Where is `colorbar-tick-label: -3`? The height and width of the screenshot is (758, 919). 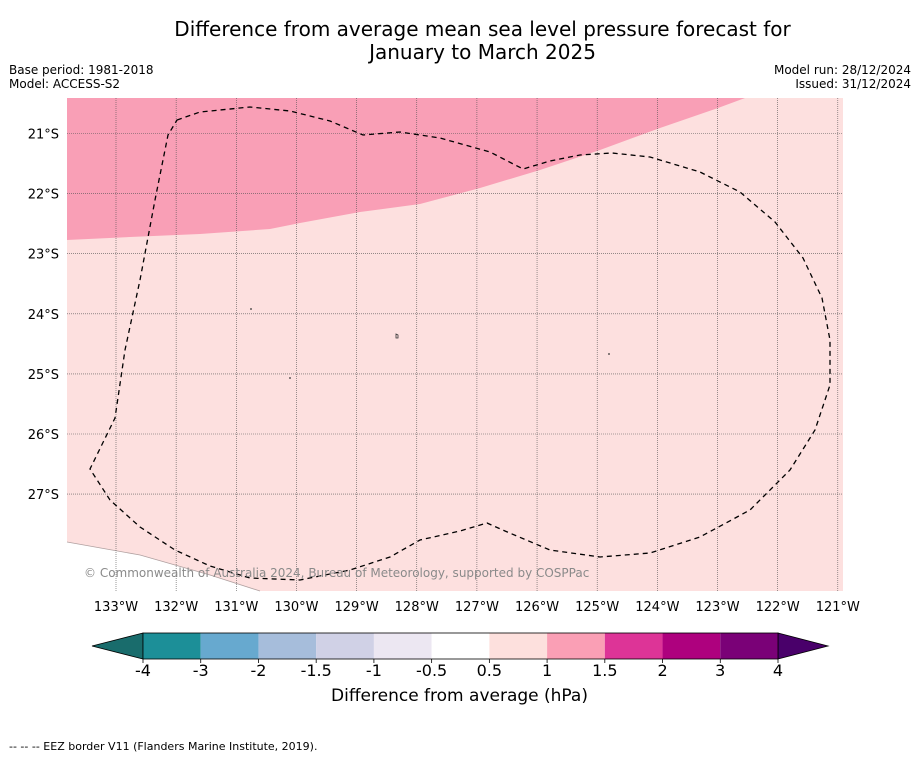 colorbar-tick-label: -3 is located at coordinates (201, 670).